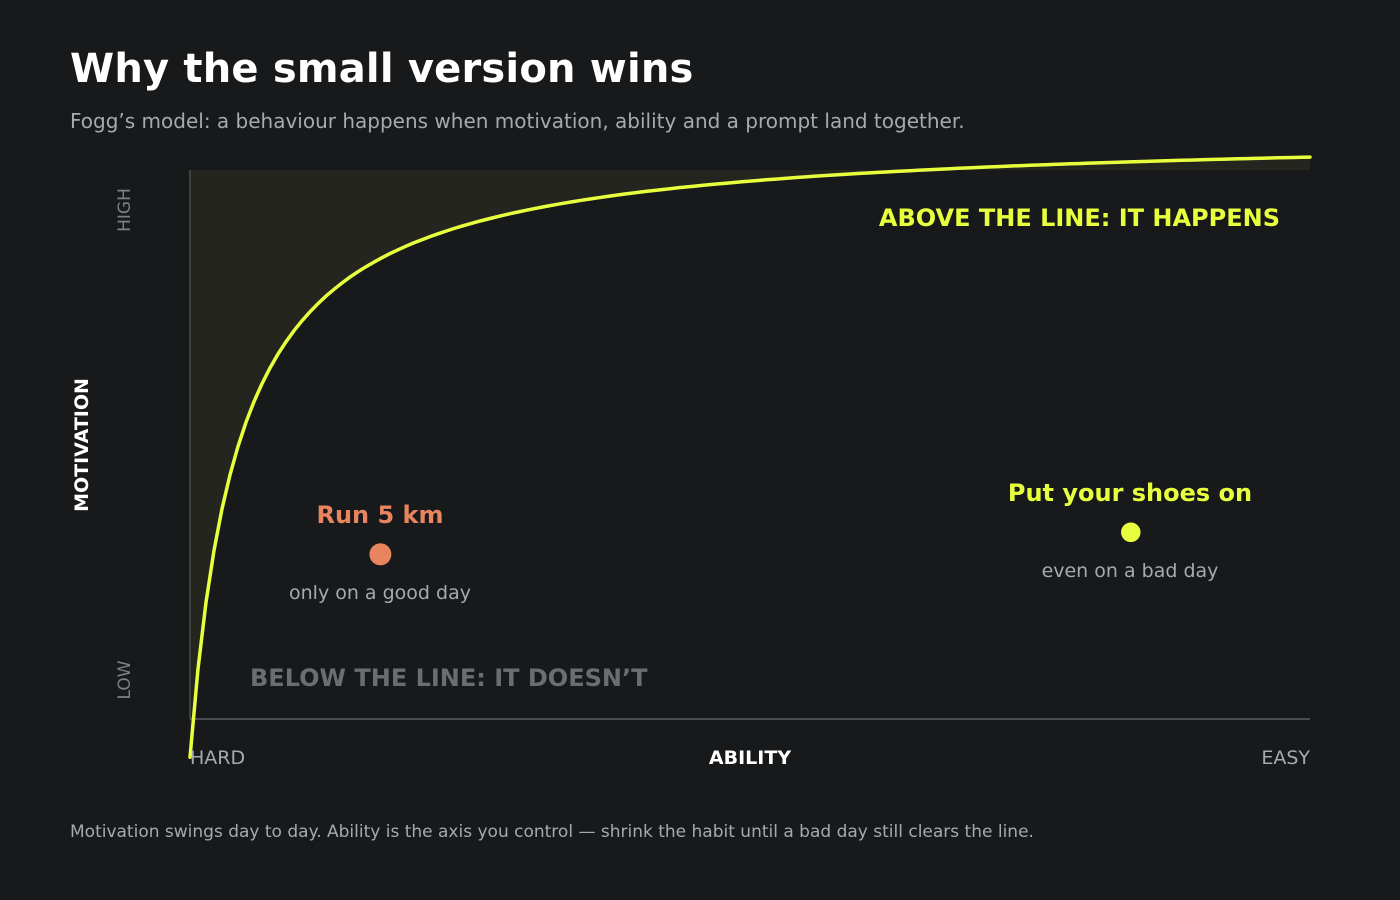 This screenshot has height=900, width=1400. Describe the element at coordinates (1130, 571) in the screenshot. I see `shoes-point-note: even on a bad day` at that location.